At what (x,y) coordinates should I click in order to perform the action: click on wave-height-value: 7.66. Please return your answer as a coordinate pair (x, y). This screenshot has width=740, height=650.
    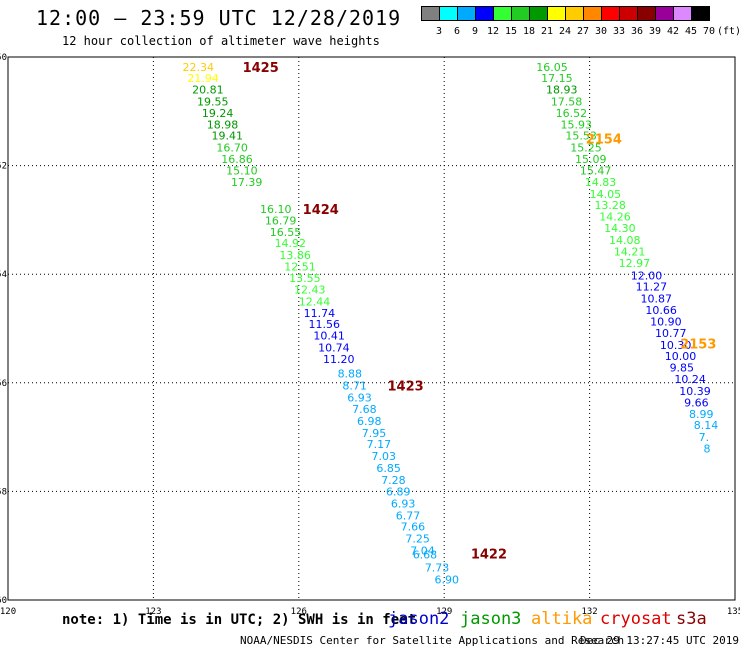
    Looking at the image, I should click on (413, 527).